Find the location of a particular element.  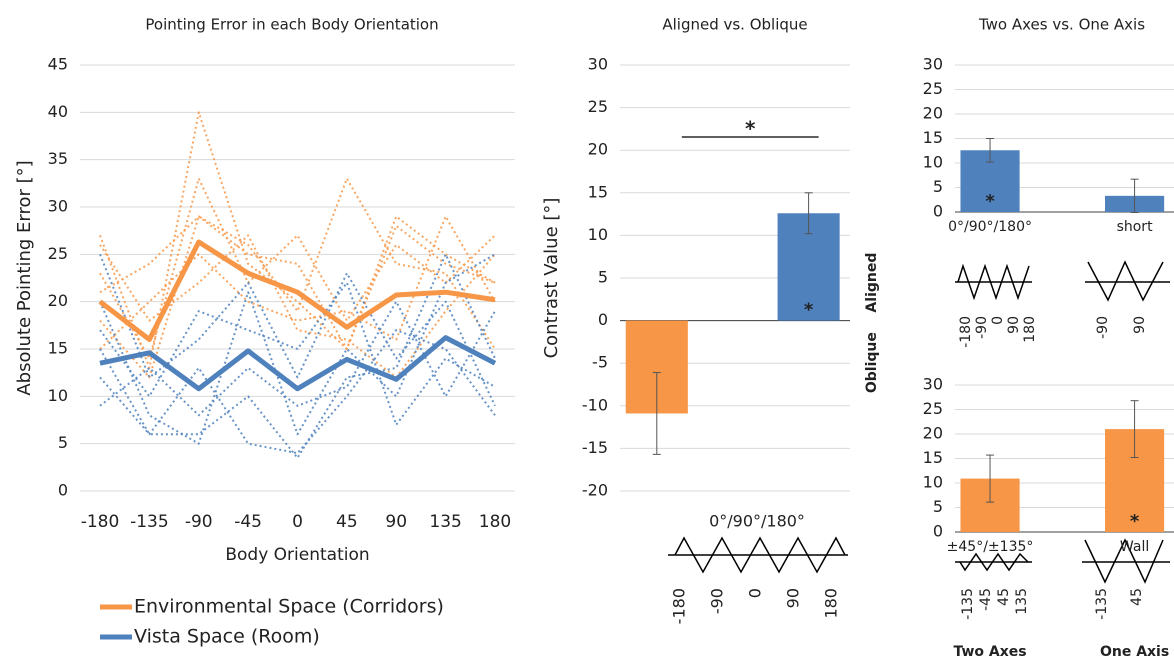

x-tick-label: 45 is located at coordinates (347, 522).